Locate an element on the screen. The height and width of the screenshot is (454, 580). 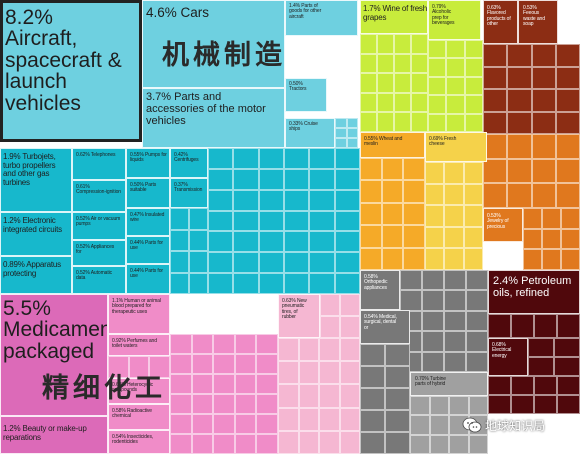
treemap-rect-automatic-data: 0.52% Automatic data is located at coordinates (99, 280).